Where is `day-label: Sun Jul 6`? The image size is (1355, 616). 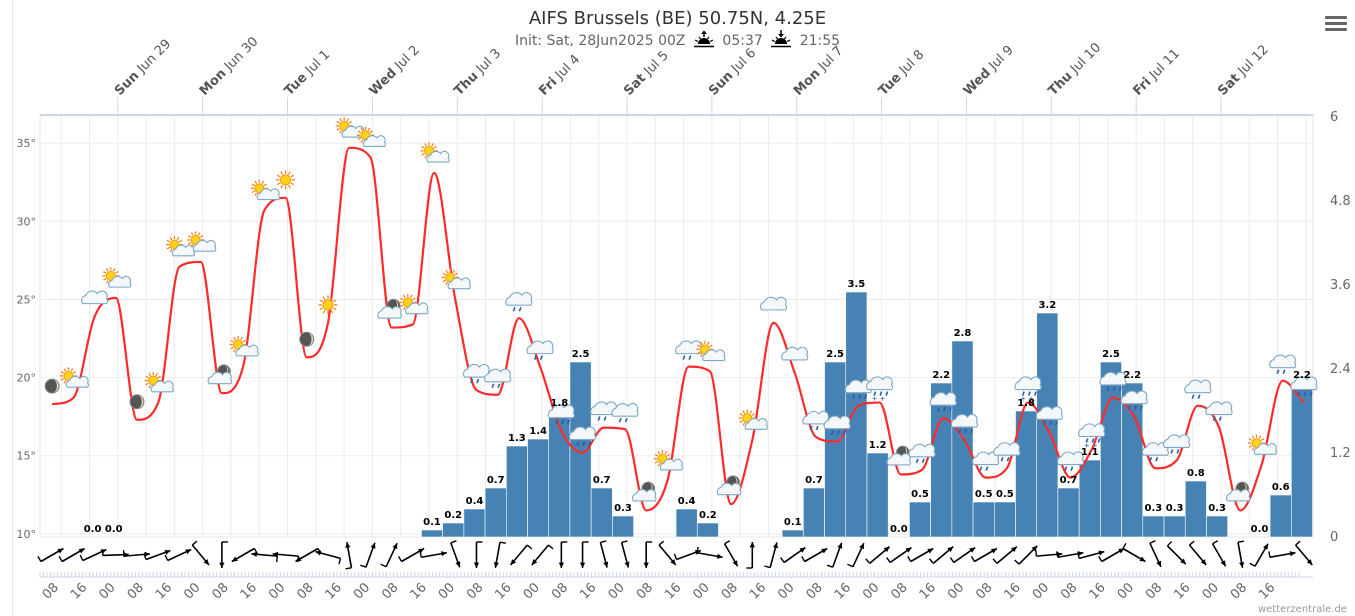
day-label: Sun Jul 6 is located at coordinates (732, 72).